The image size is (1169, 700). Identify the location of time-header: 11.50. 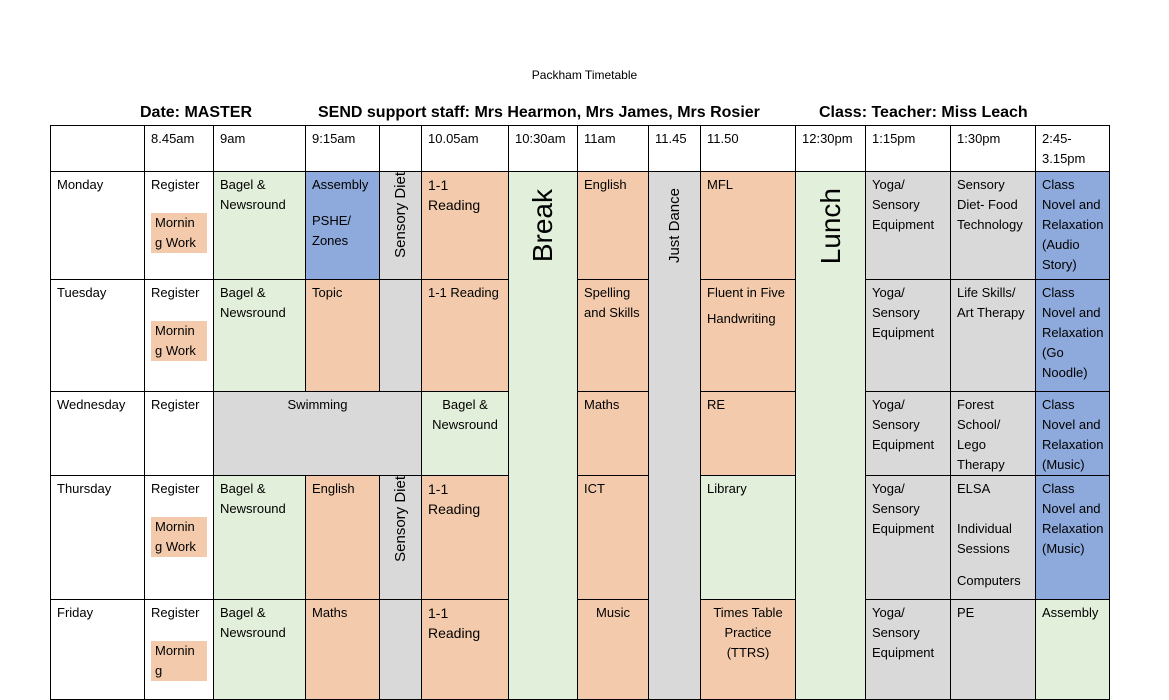
(748, 148).